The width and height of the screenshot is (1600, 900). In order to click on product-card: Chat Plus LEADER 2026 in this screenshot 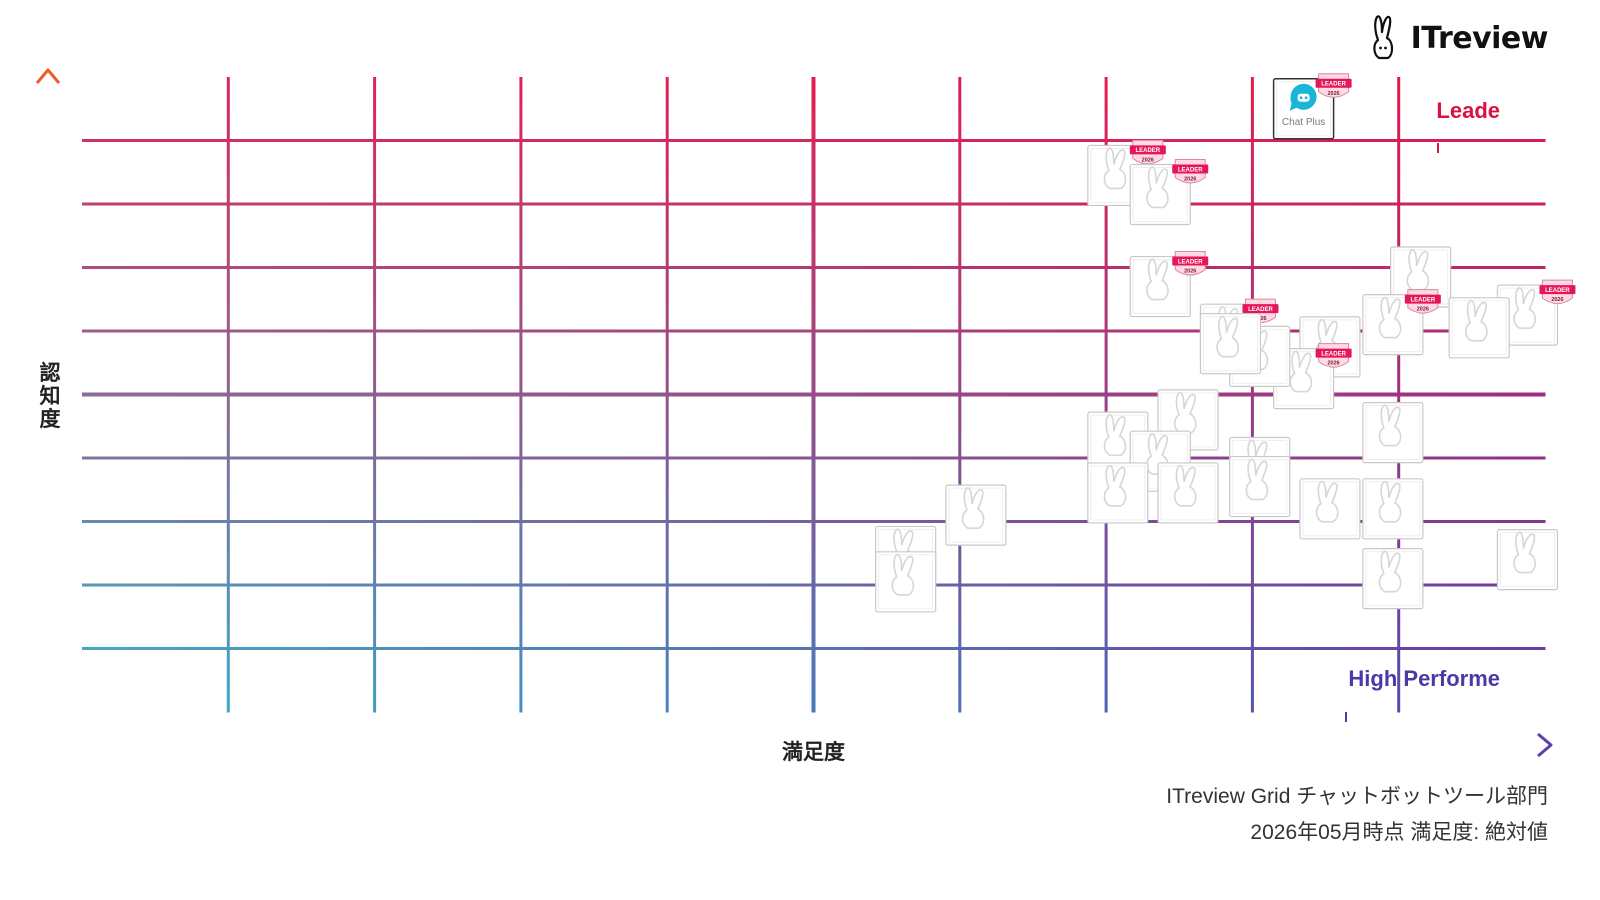, I will do `click(1312, 106)`.